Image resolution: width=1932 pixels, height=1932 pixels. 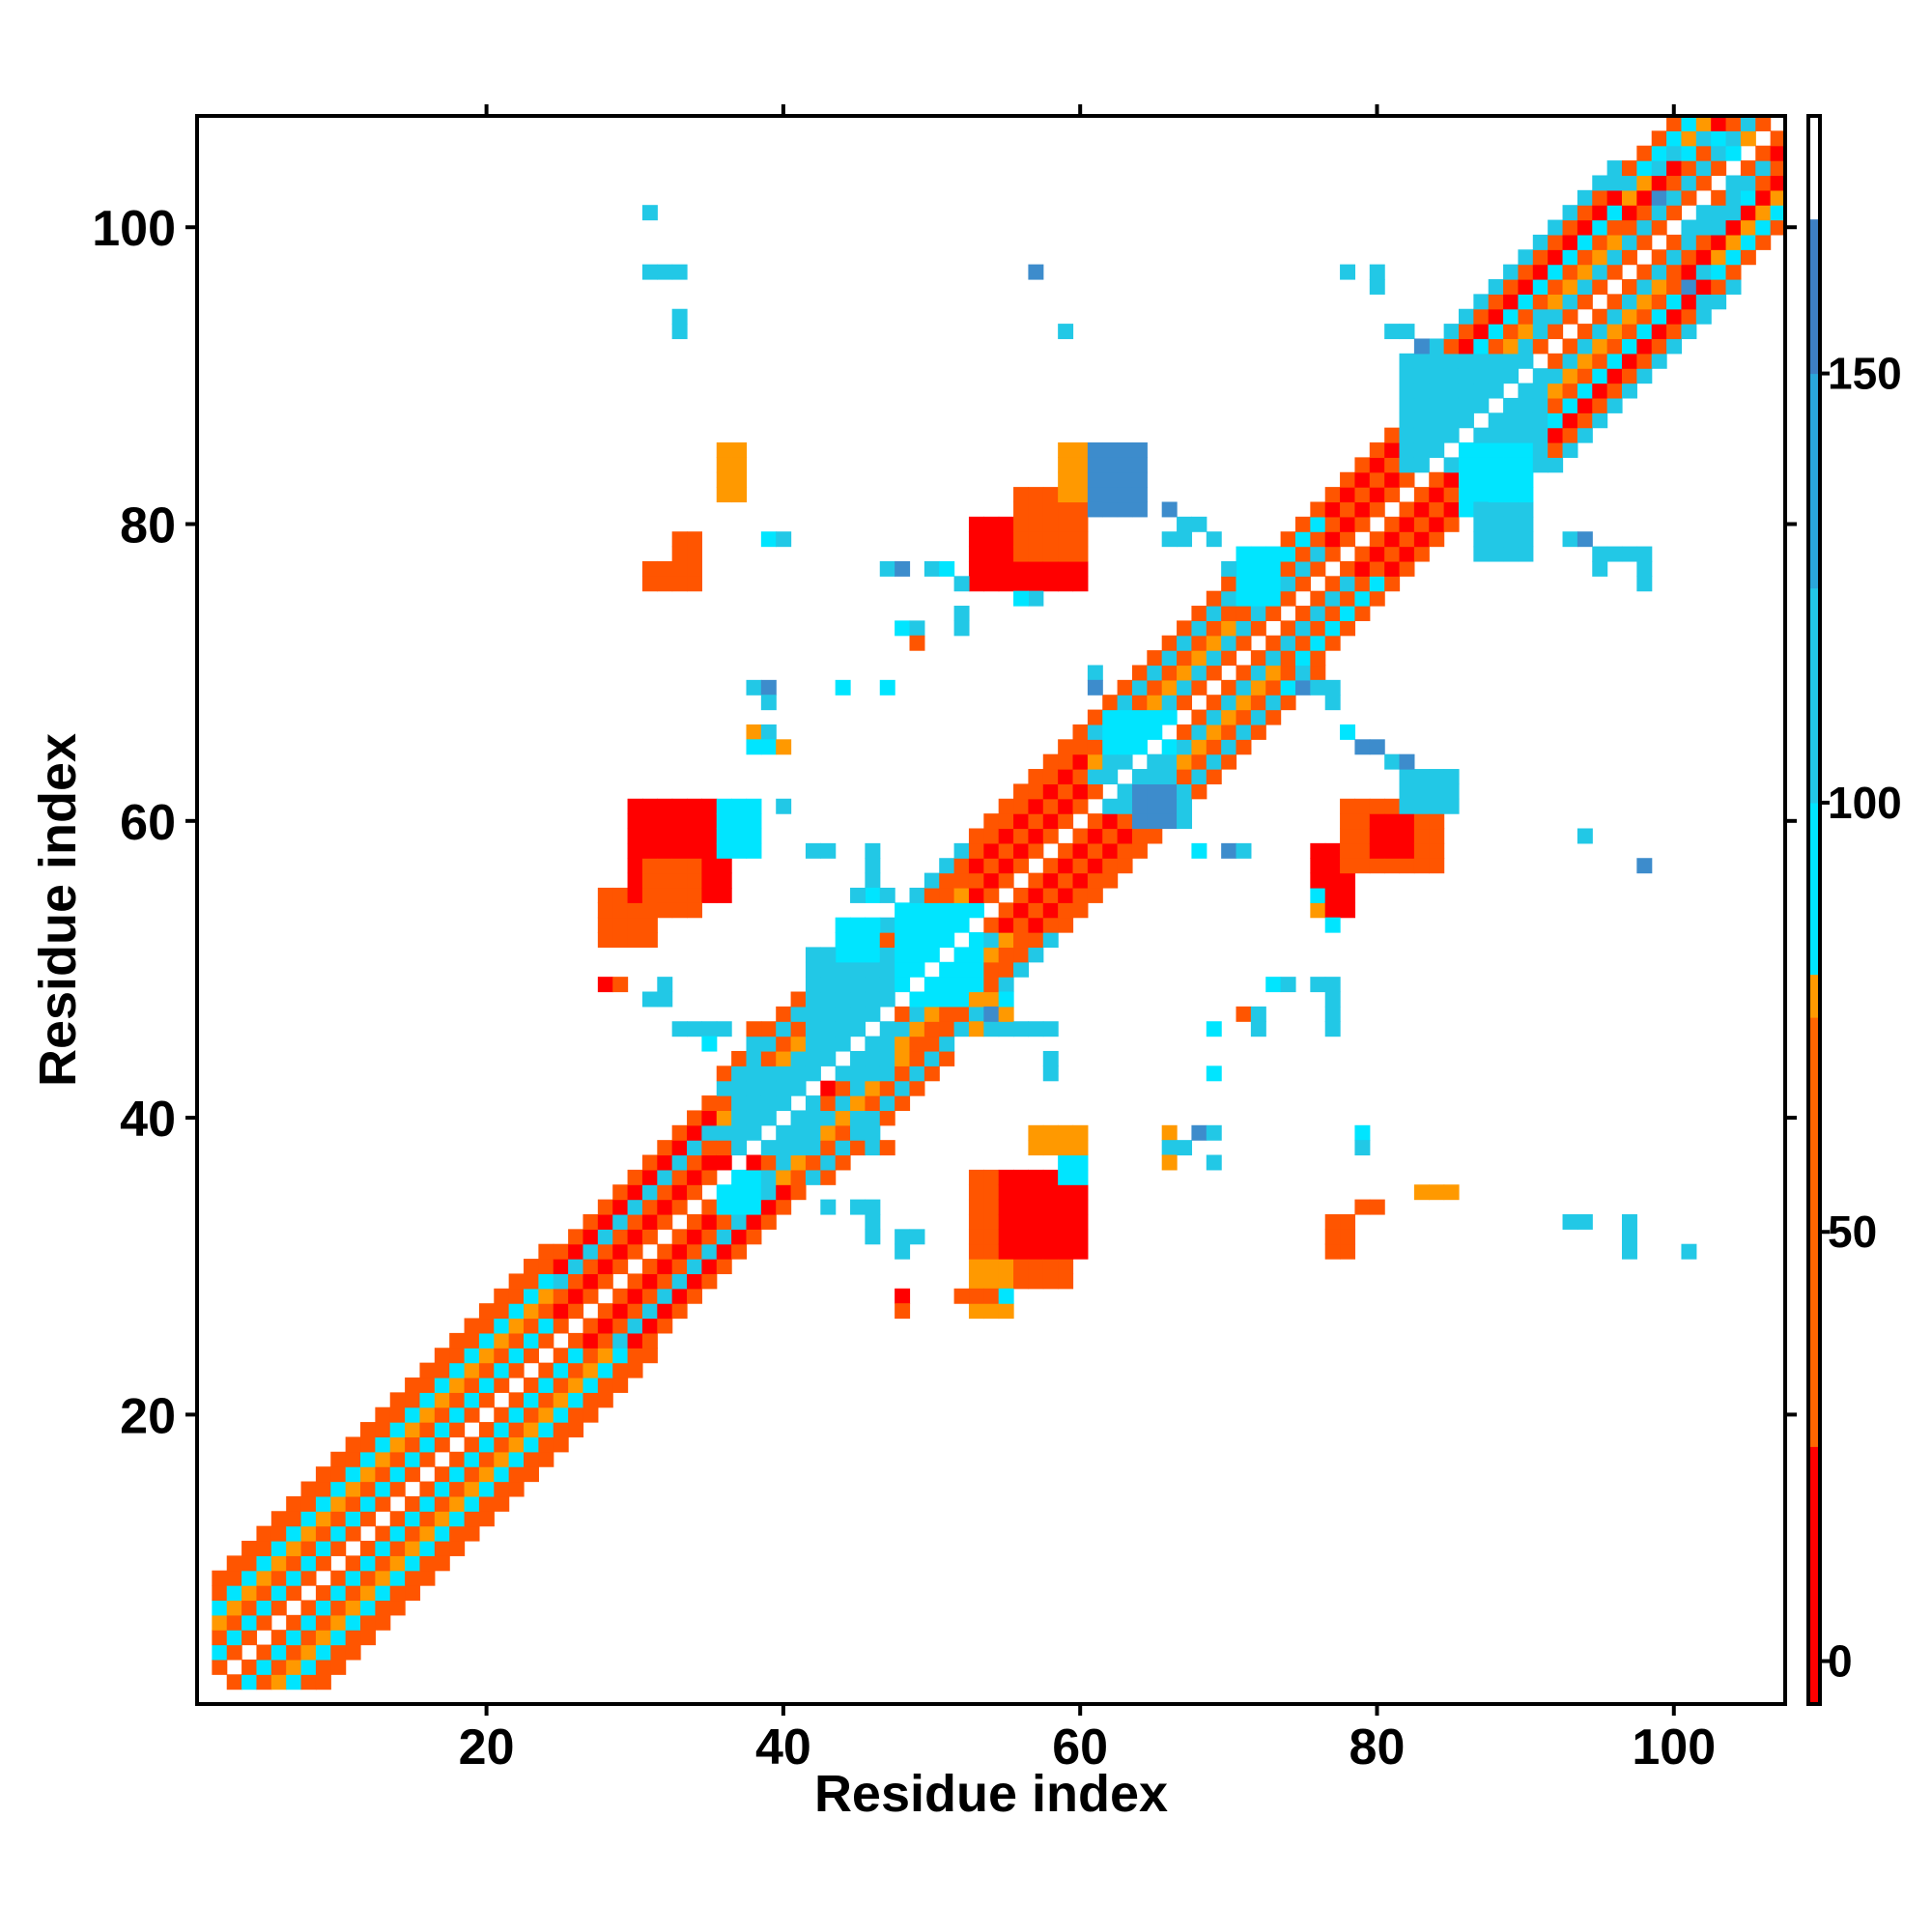 I want to click on x-axis-label: Residue index, so click(x=991, y=1794).